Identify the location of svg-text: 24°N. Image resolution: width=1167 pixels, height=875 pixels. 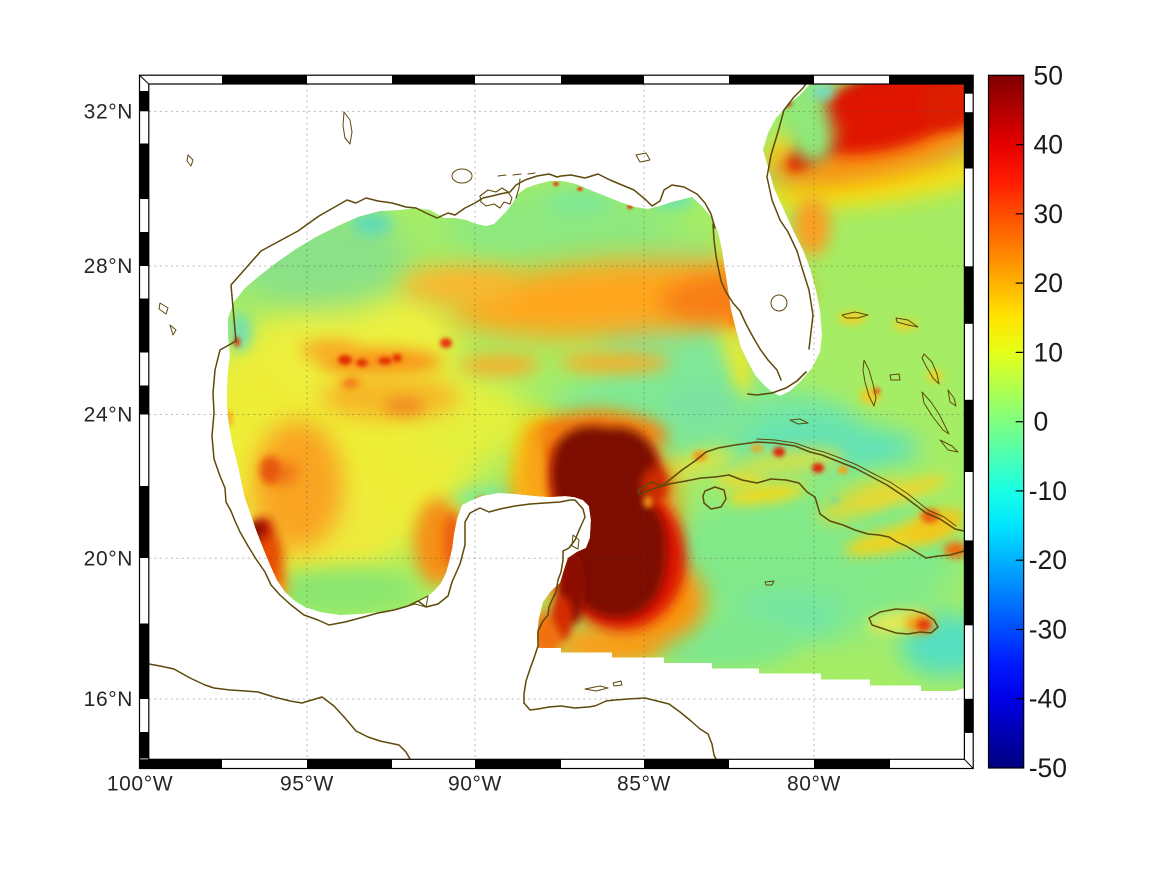
(108, 415).